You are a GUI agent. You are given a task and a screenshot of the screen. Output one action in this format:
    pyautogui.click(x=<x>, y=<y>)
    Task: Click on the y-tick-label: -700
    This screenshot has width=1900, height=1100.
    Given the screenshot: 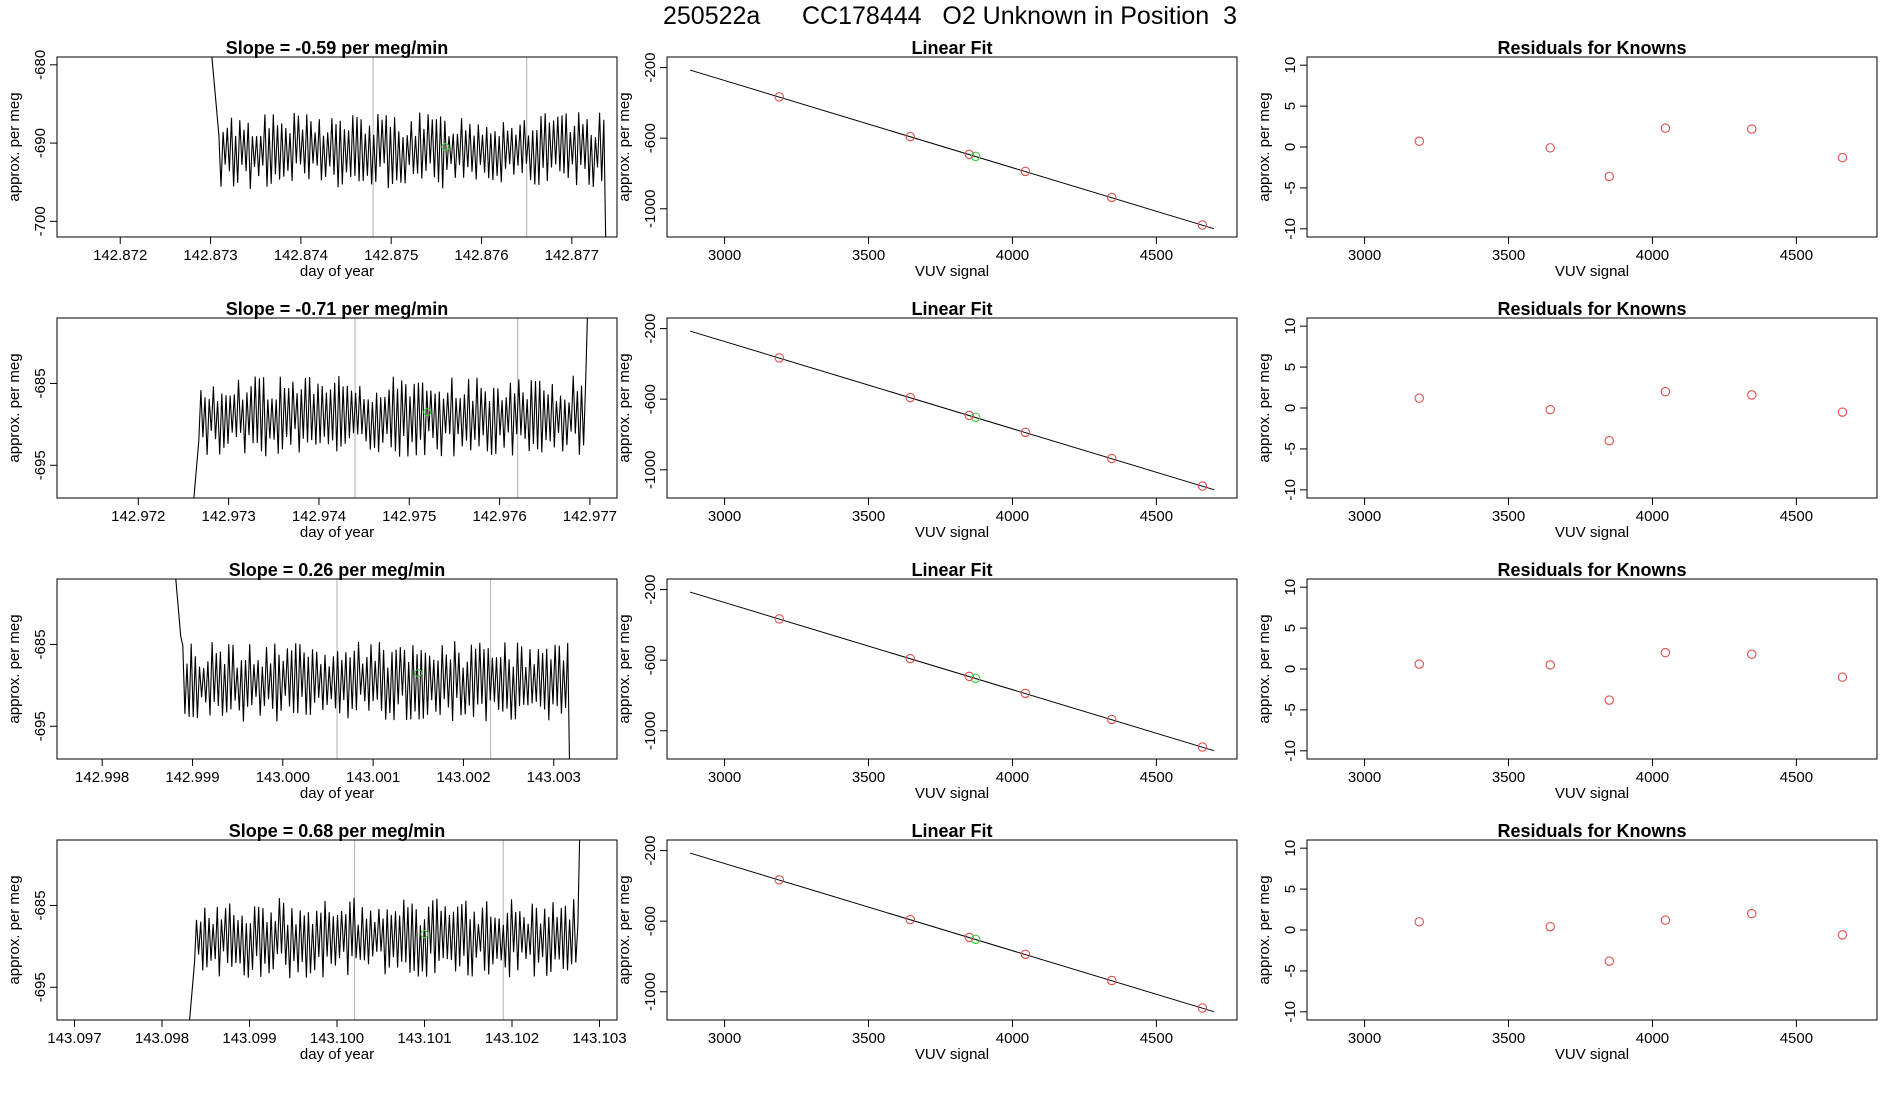 What is the action you would take?
    pyautogui.click(x=40, y=221)
    